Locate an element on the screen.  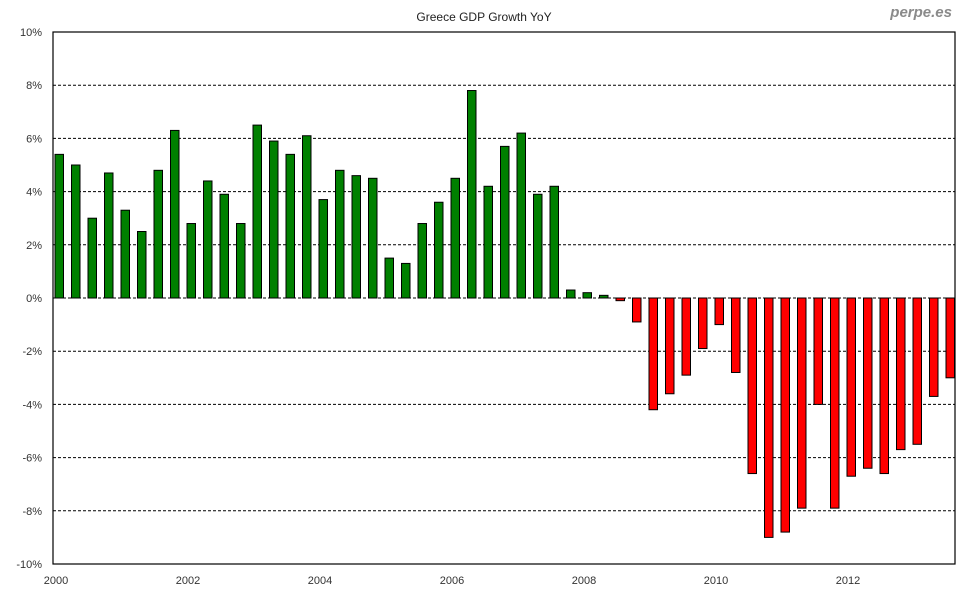
bar-2011Q3 is located at coordinates (818, 351).